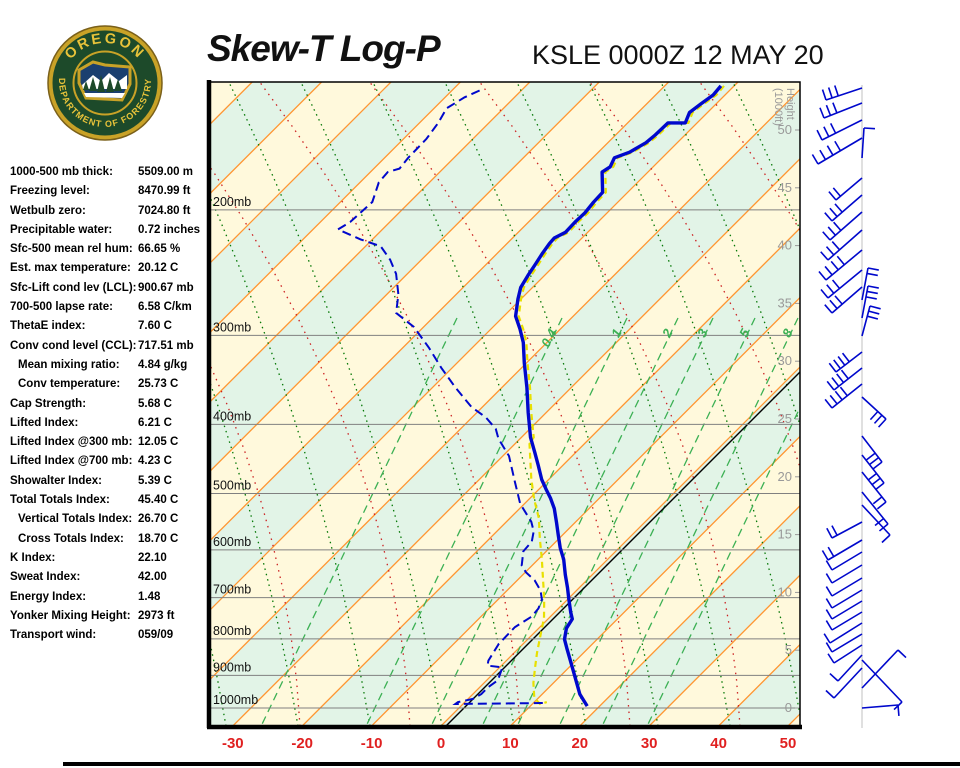 This screenshot has width=960, height=768. What do you see at coordinates (155, 326) in the screenshot?
I see `index-value: 7.60 C` at bounding box center [155, 326].